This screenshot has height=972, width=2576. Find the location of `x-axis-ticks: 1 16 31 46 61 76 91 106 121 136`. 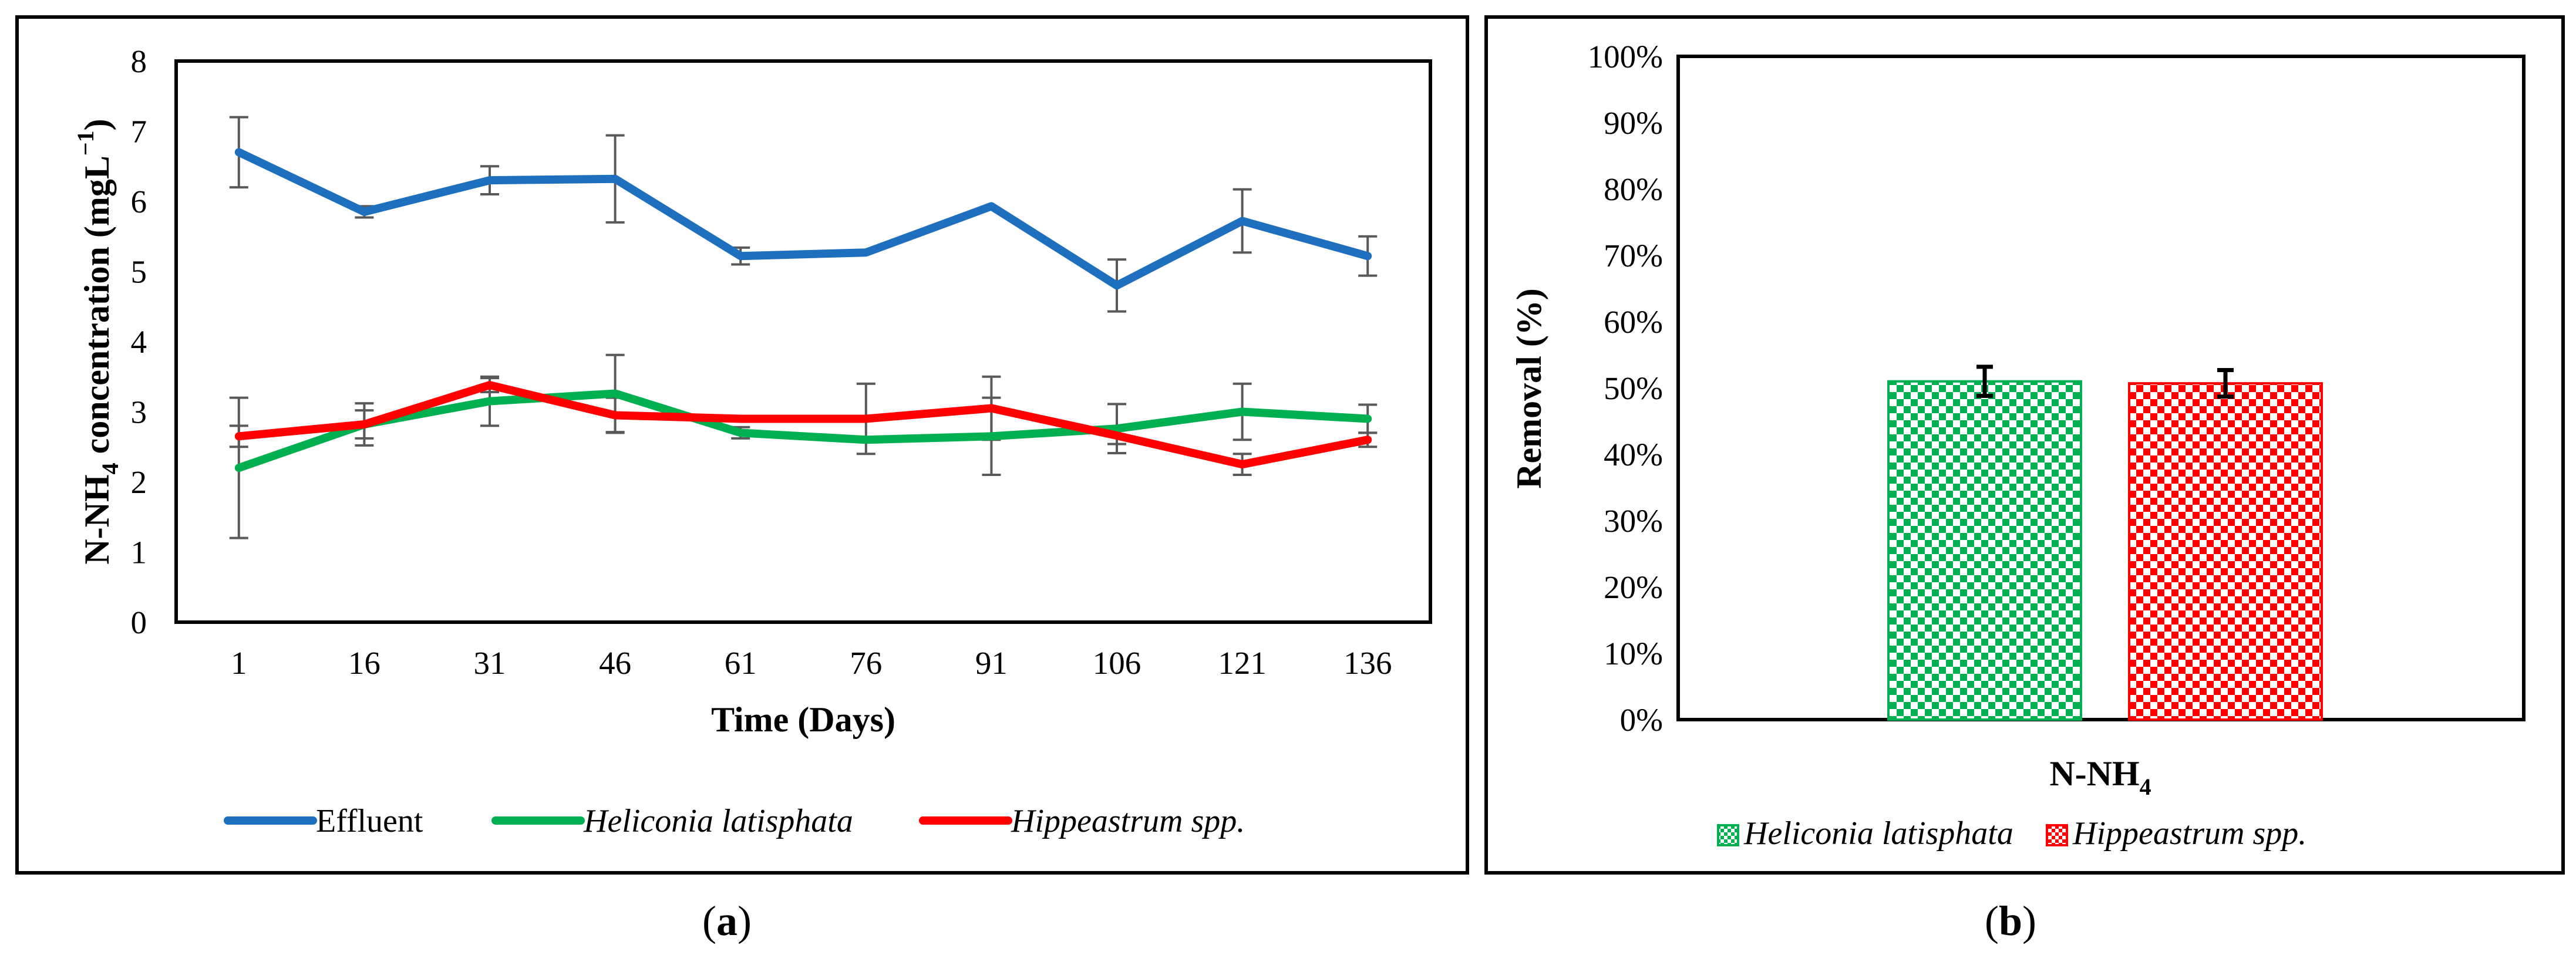

x-axis-ticks: 1 16 31 46 61 76 91 106 121 136 is located at coordinates (812, 663).